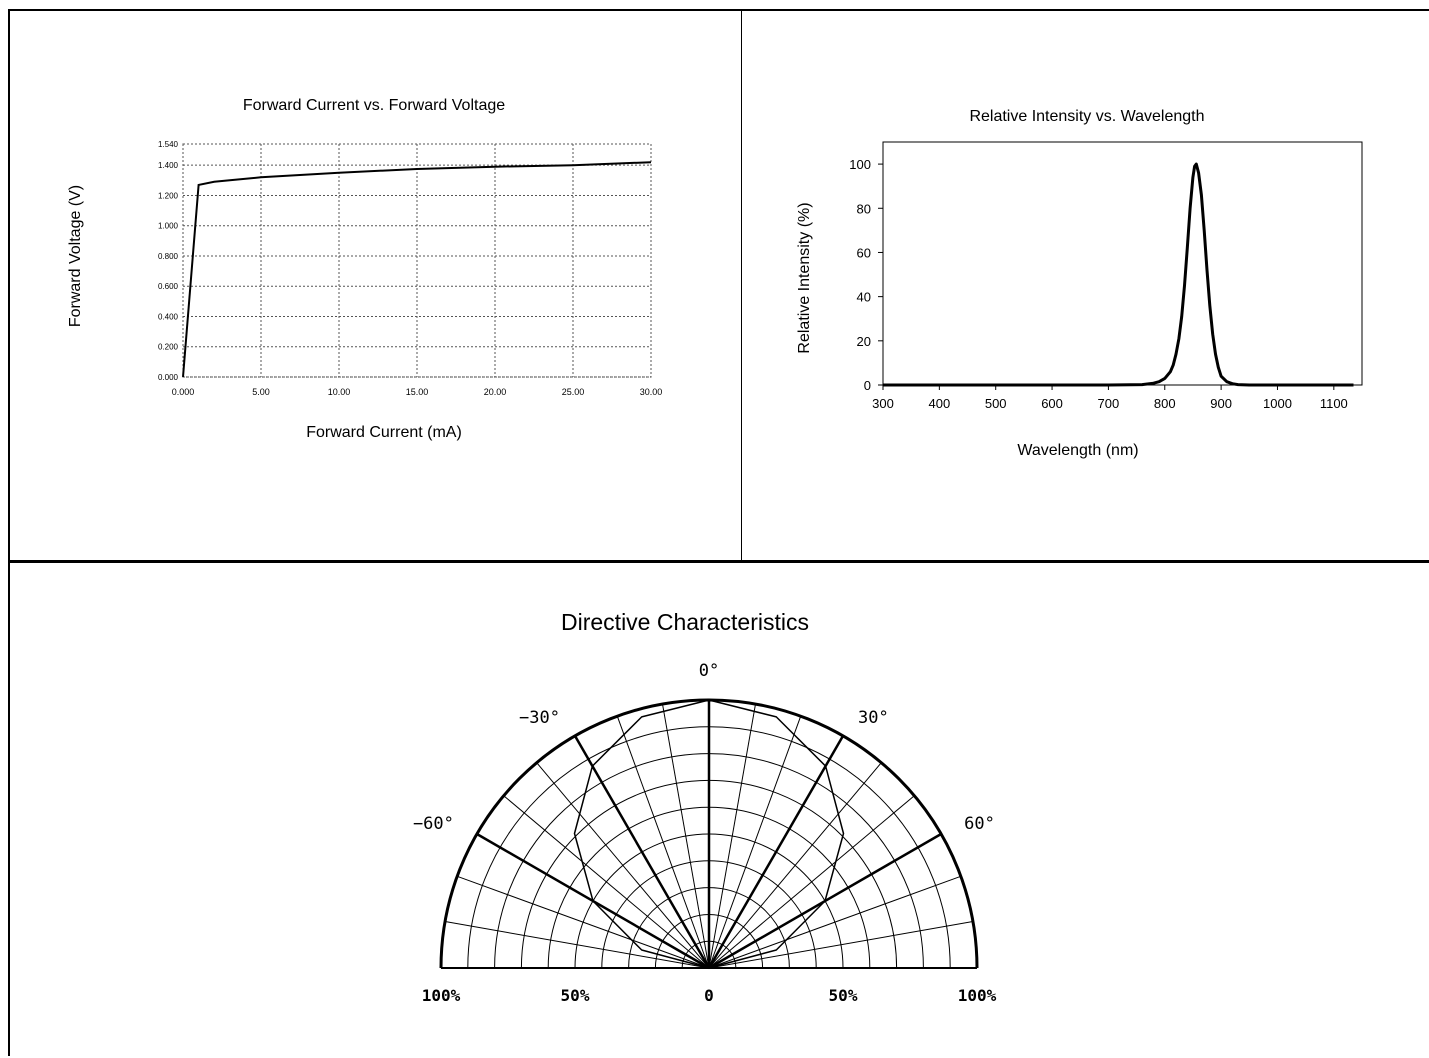 This screenshot has width=1429, height=1058. Describe the element at coordinates (864, 252) in the screenshot. I see `spectrum-y-tick-label: 60` at that location.